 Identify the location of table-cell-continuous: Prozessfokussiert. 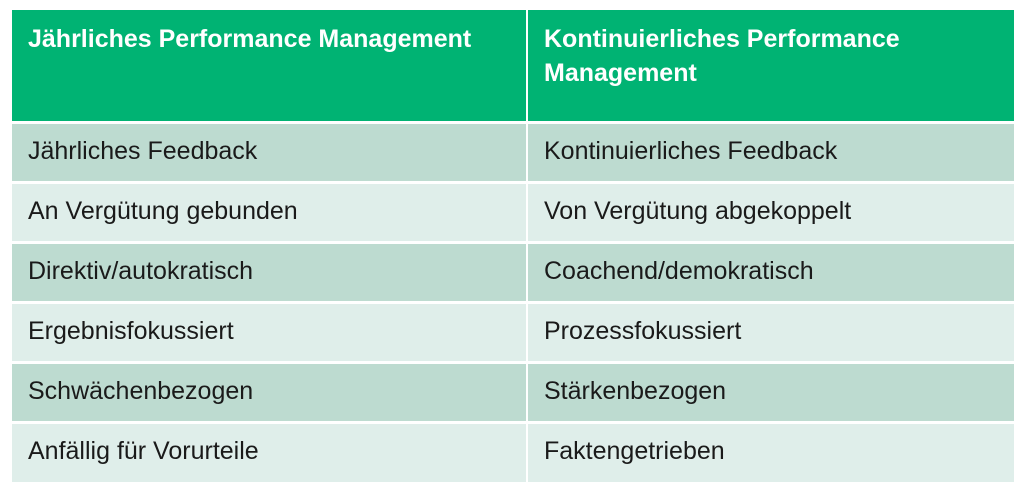
(770, 331).